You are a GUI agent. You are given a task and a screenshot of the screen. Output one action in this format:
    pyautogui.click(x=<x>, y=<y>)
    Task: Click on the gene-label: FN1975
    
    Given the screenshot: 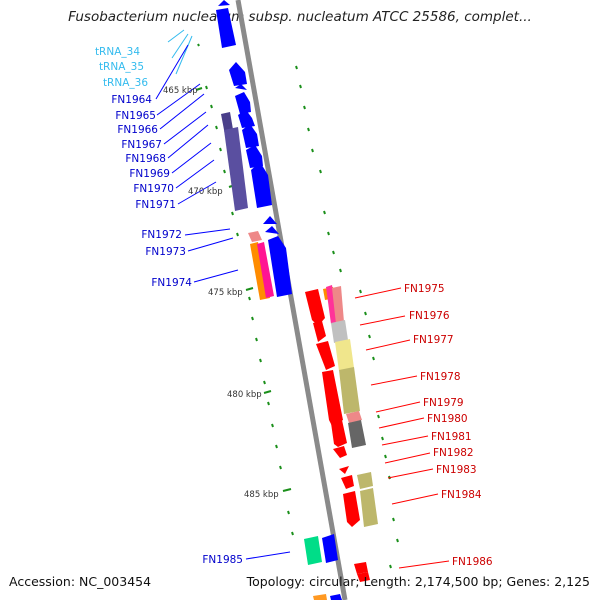 What is the action you would take?
    pyautogui.click(x=424, y=289)
    